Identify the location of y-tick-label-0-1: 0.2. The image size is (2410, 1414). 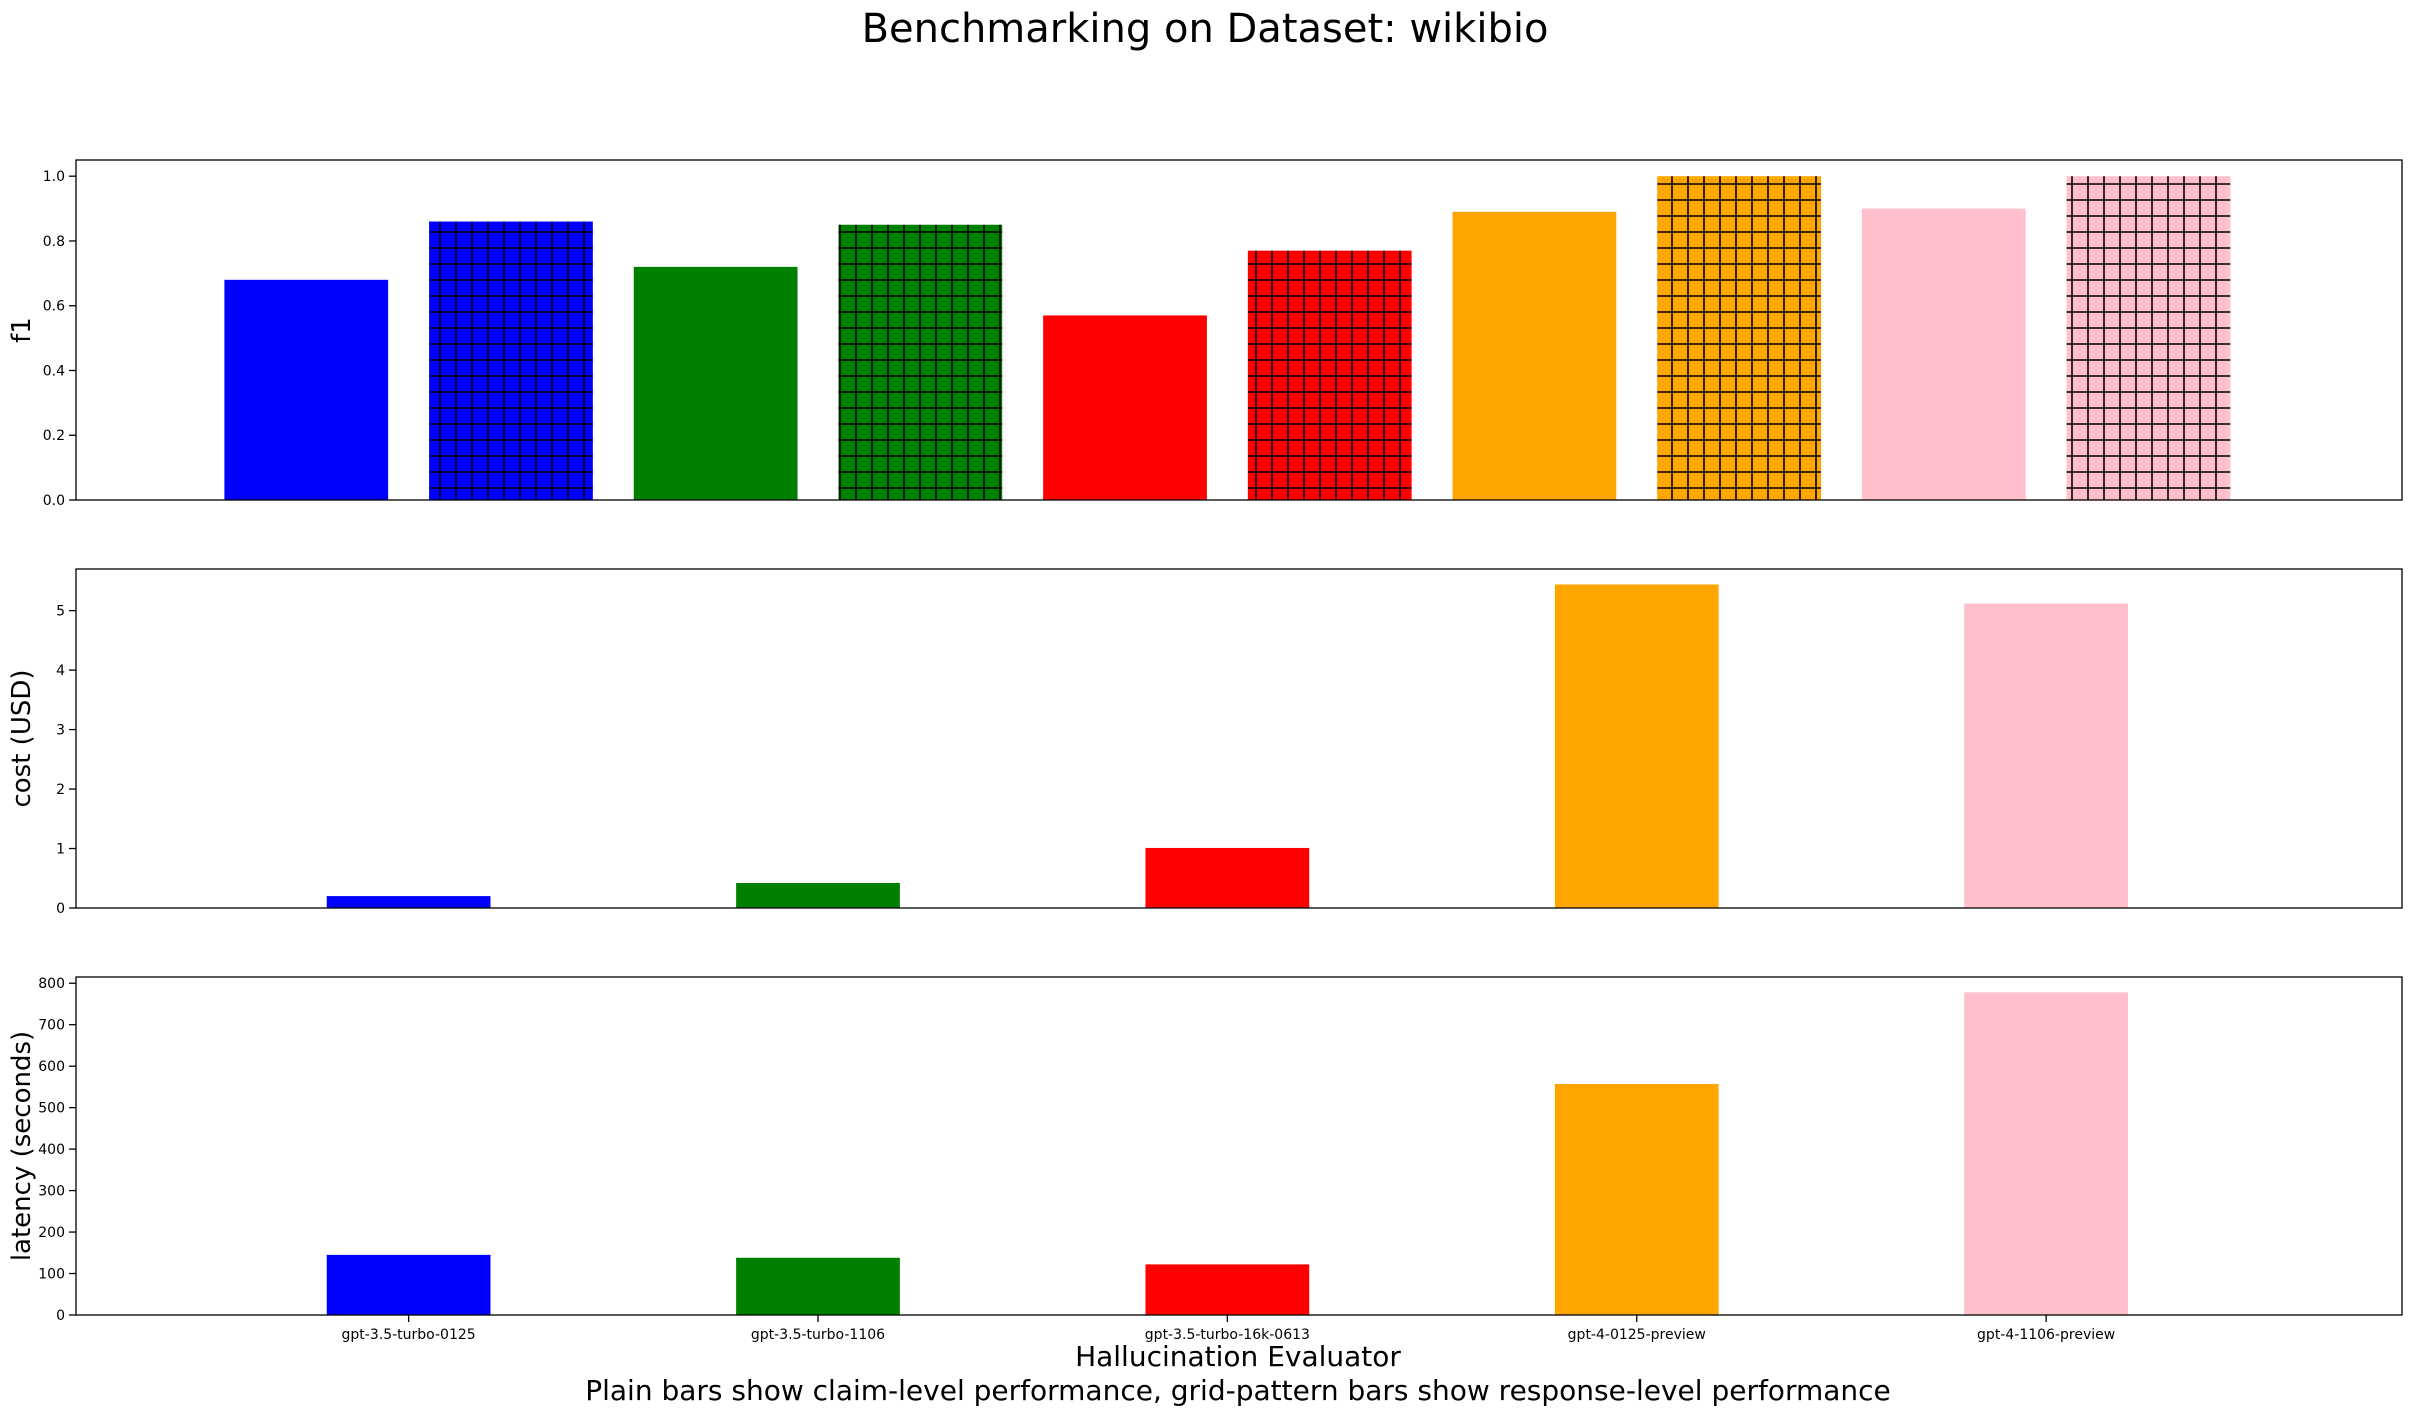
(54, 436).